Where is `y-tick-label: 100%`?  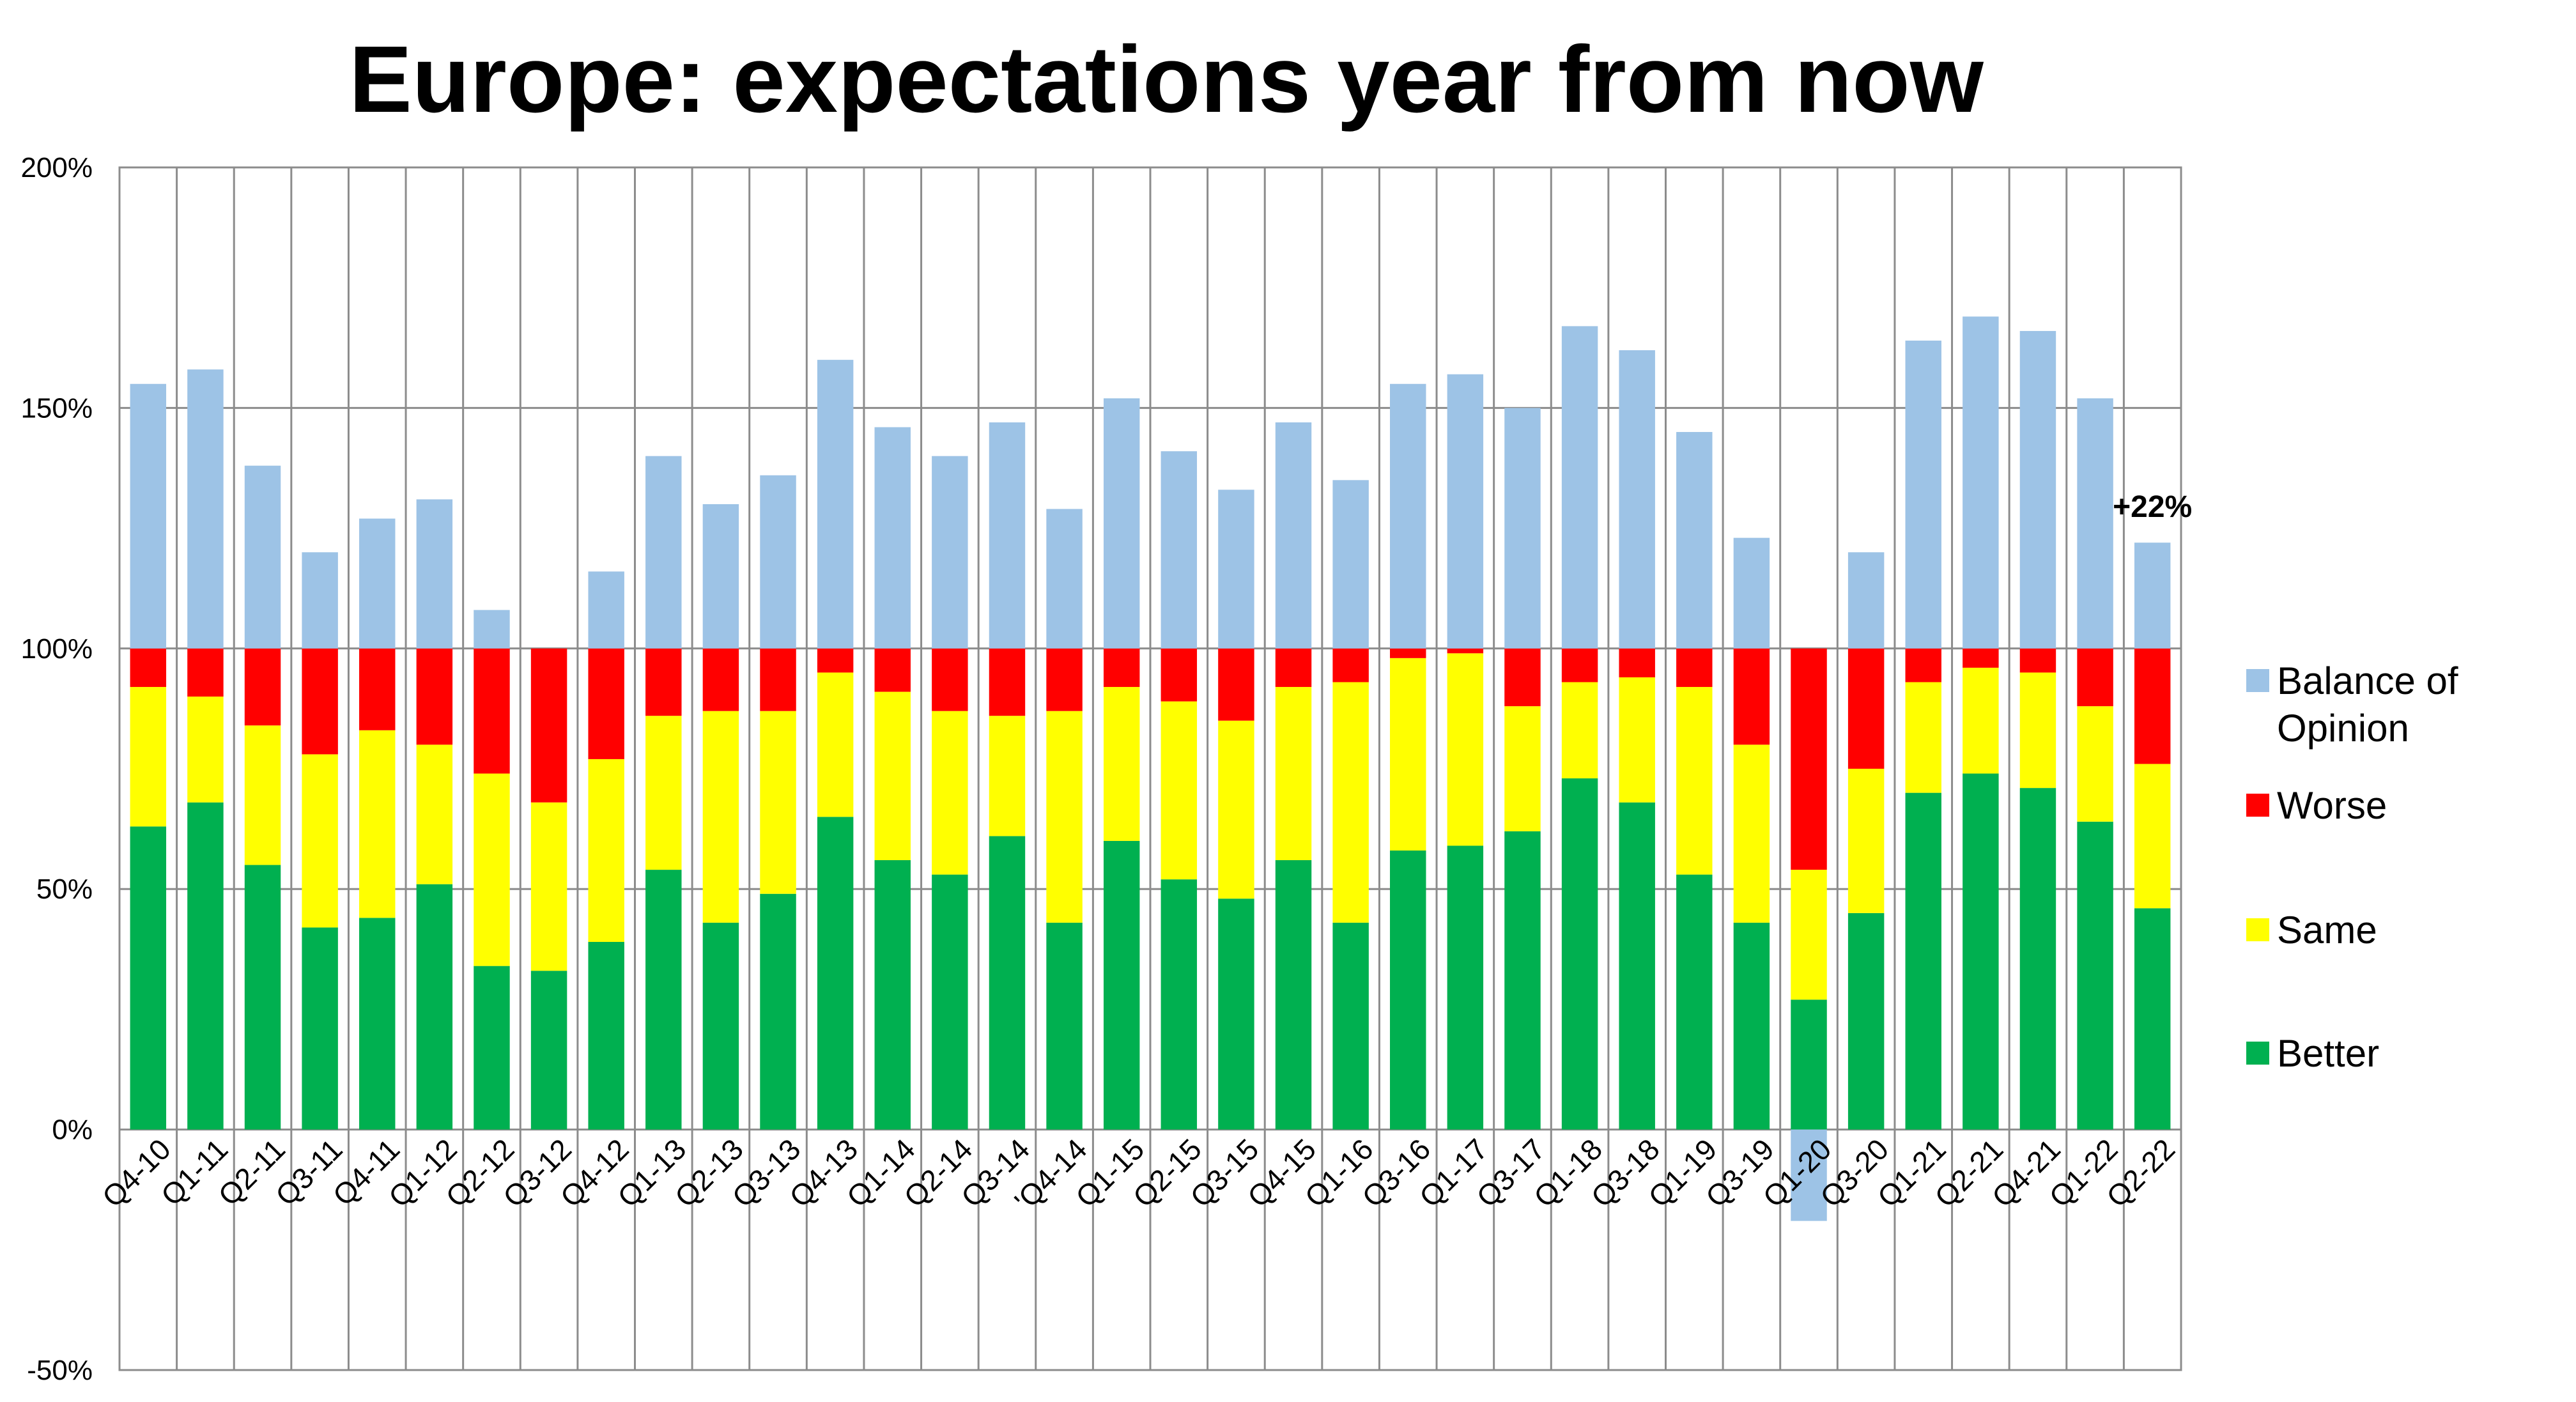
y-tick-label: 100% is located at coordinates (56, 649).